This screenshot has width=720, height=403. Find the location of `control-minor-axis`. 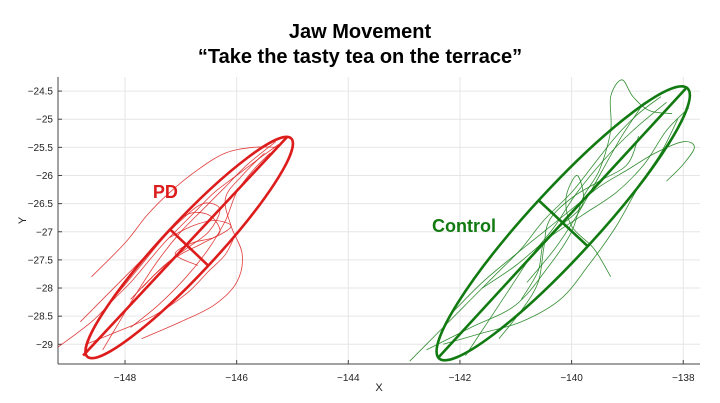

control-minor-axis is located at coordinates (563, 223).